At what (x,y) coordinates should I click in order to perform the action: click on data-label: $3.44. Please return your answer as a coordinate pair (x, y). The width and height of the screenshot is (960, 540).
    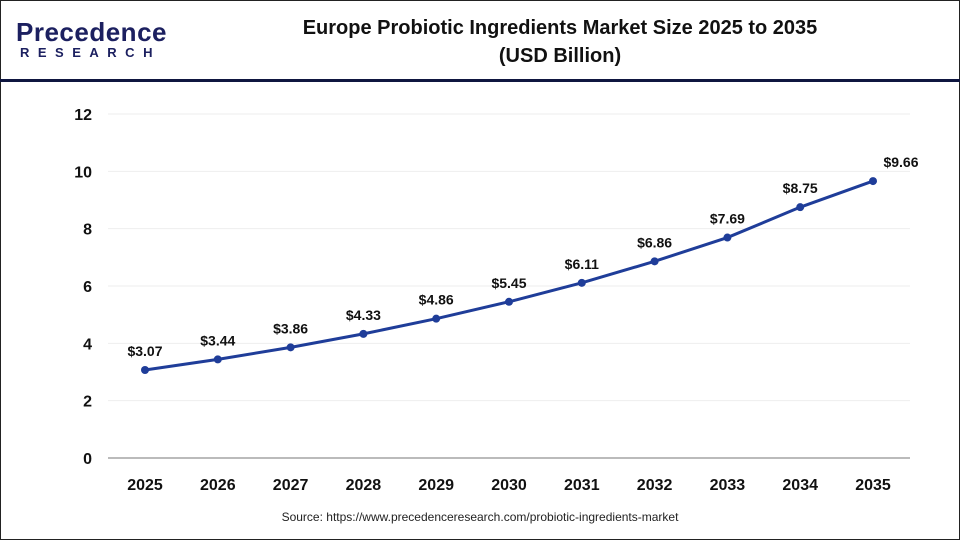
    Looking at the image, I should click on (217, 340).